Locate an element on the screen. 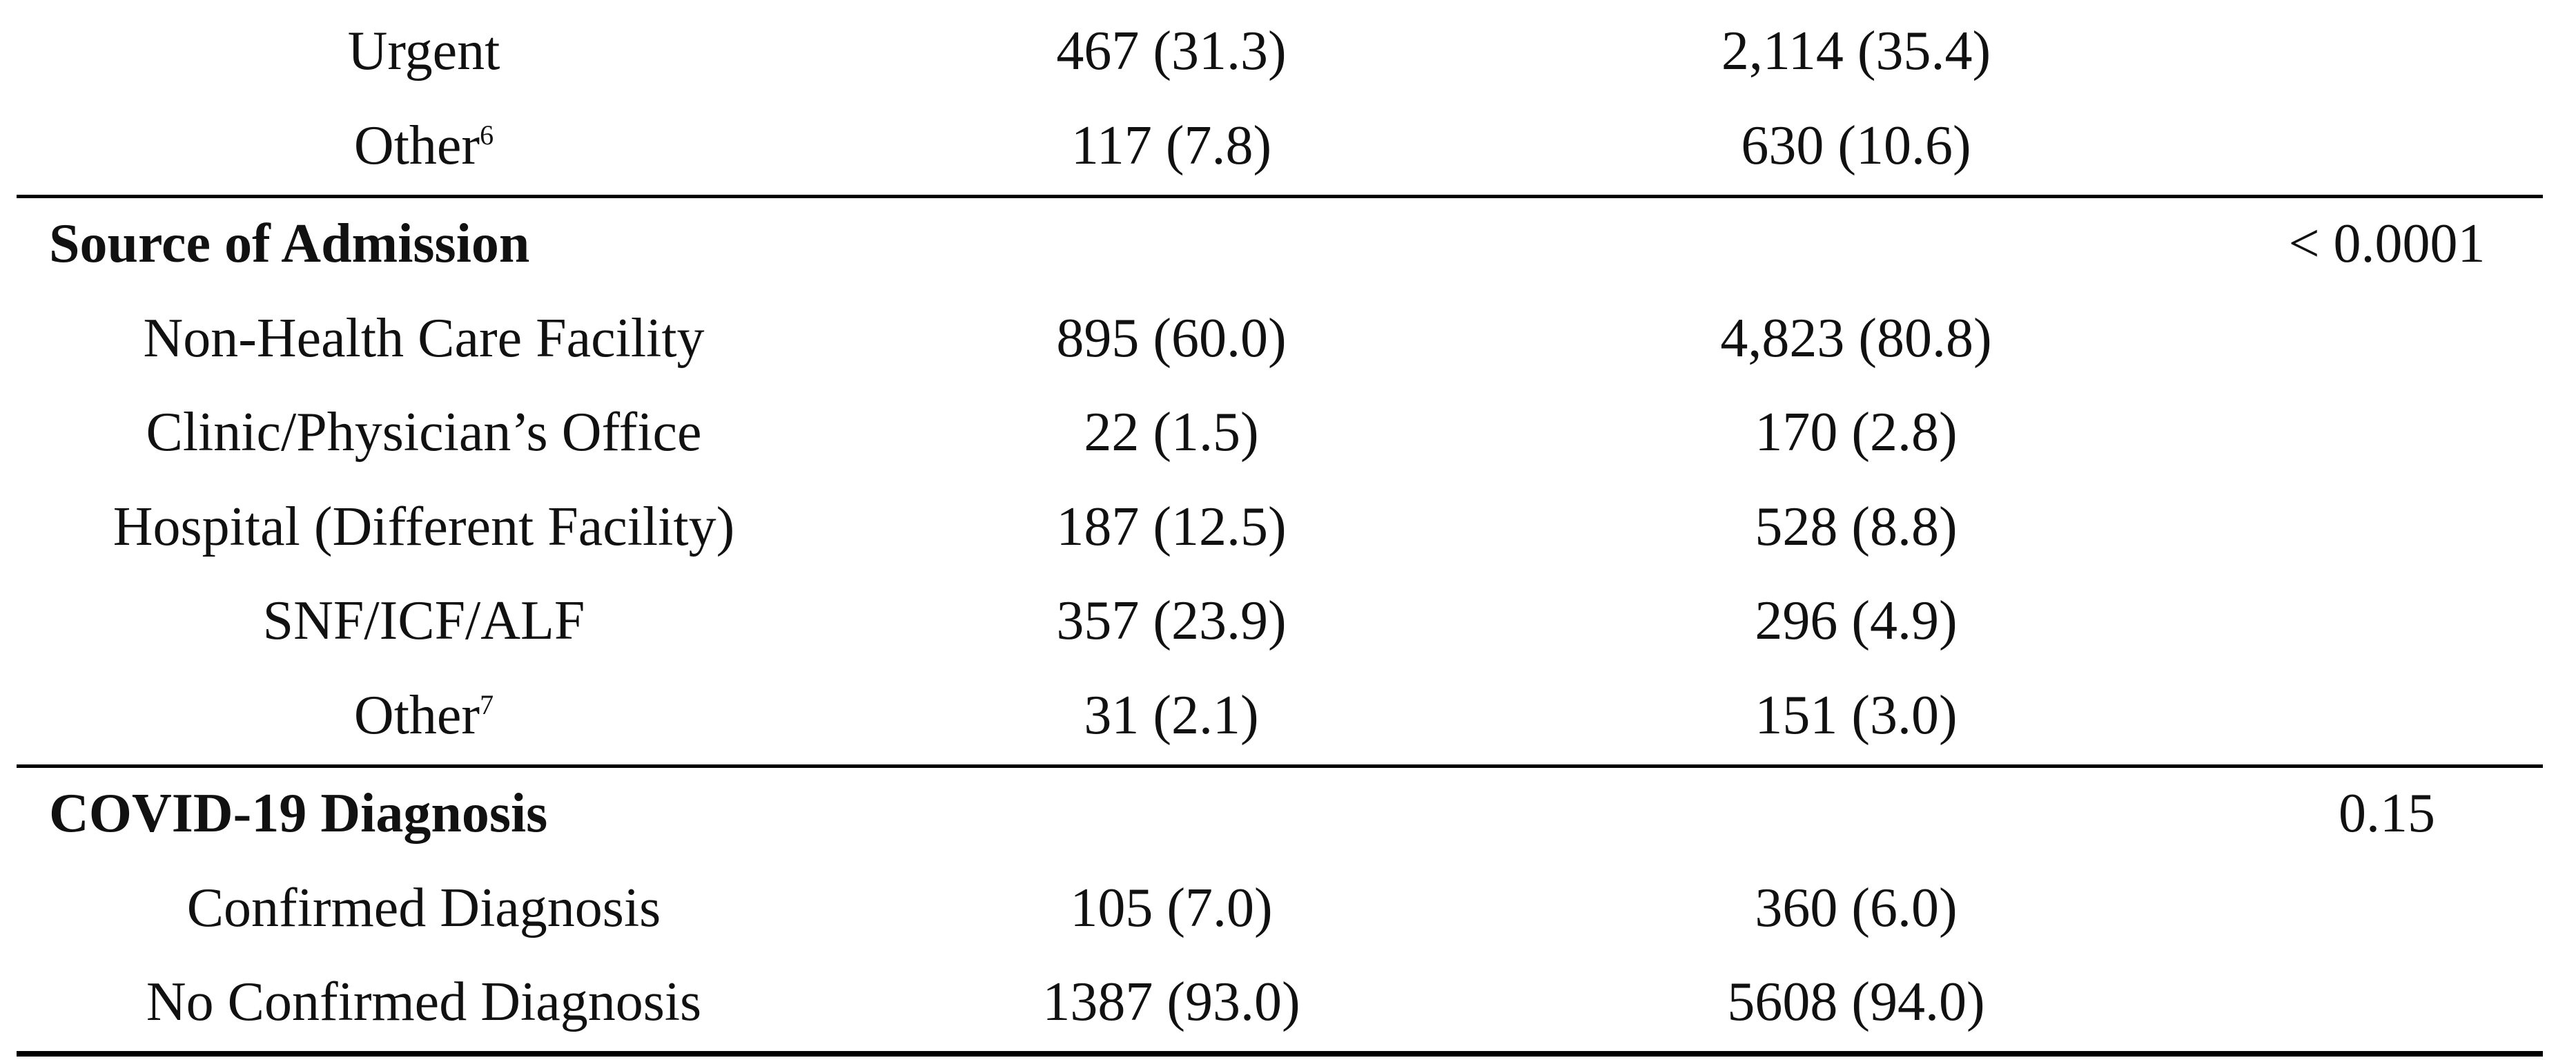  row-value: 360 (6.0) is located at coordinates (1856, 908).